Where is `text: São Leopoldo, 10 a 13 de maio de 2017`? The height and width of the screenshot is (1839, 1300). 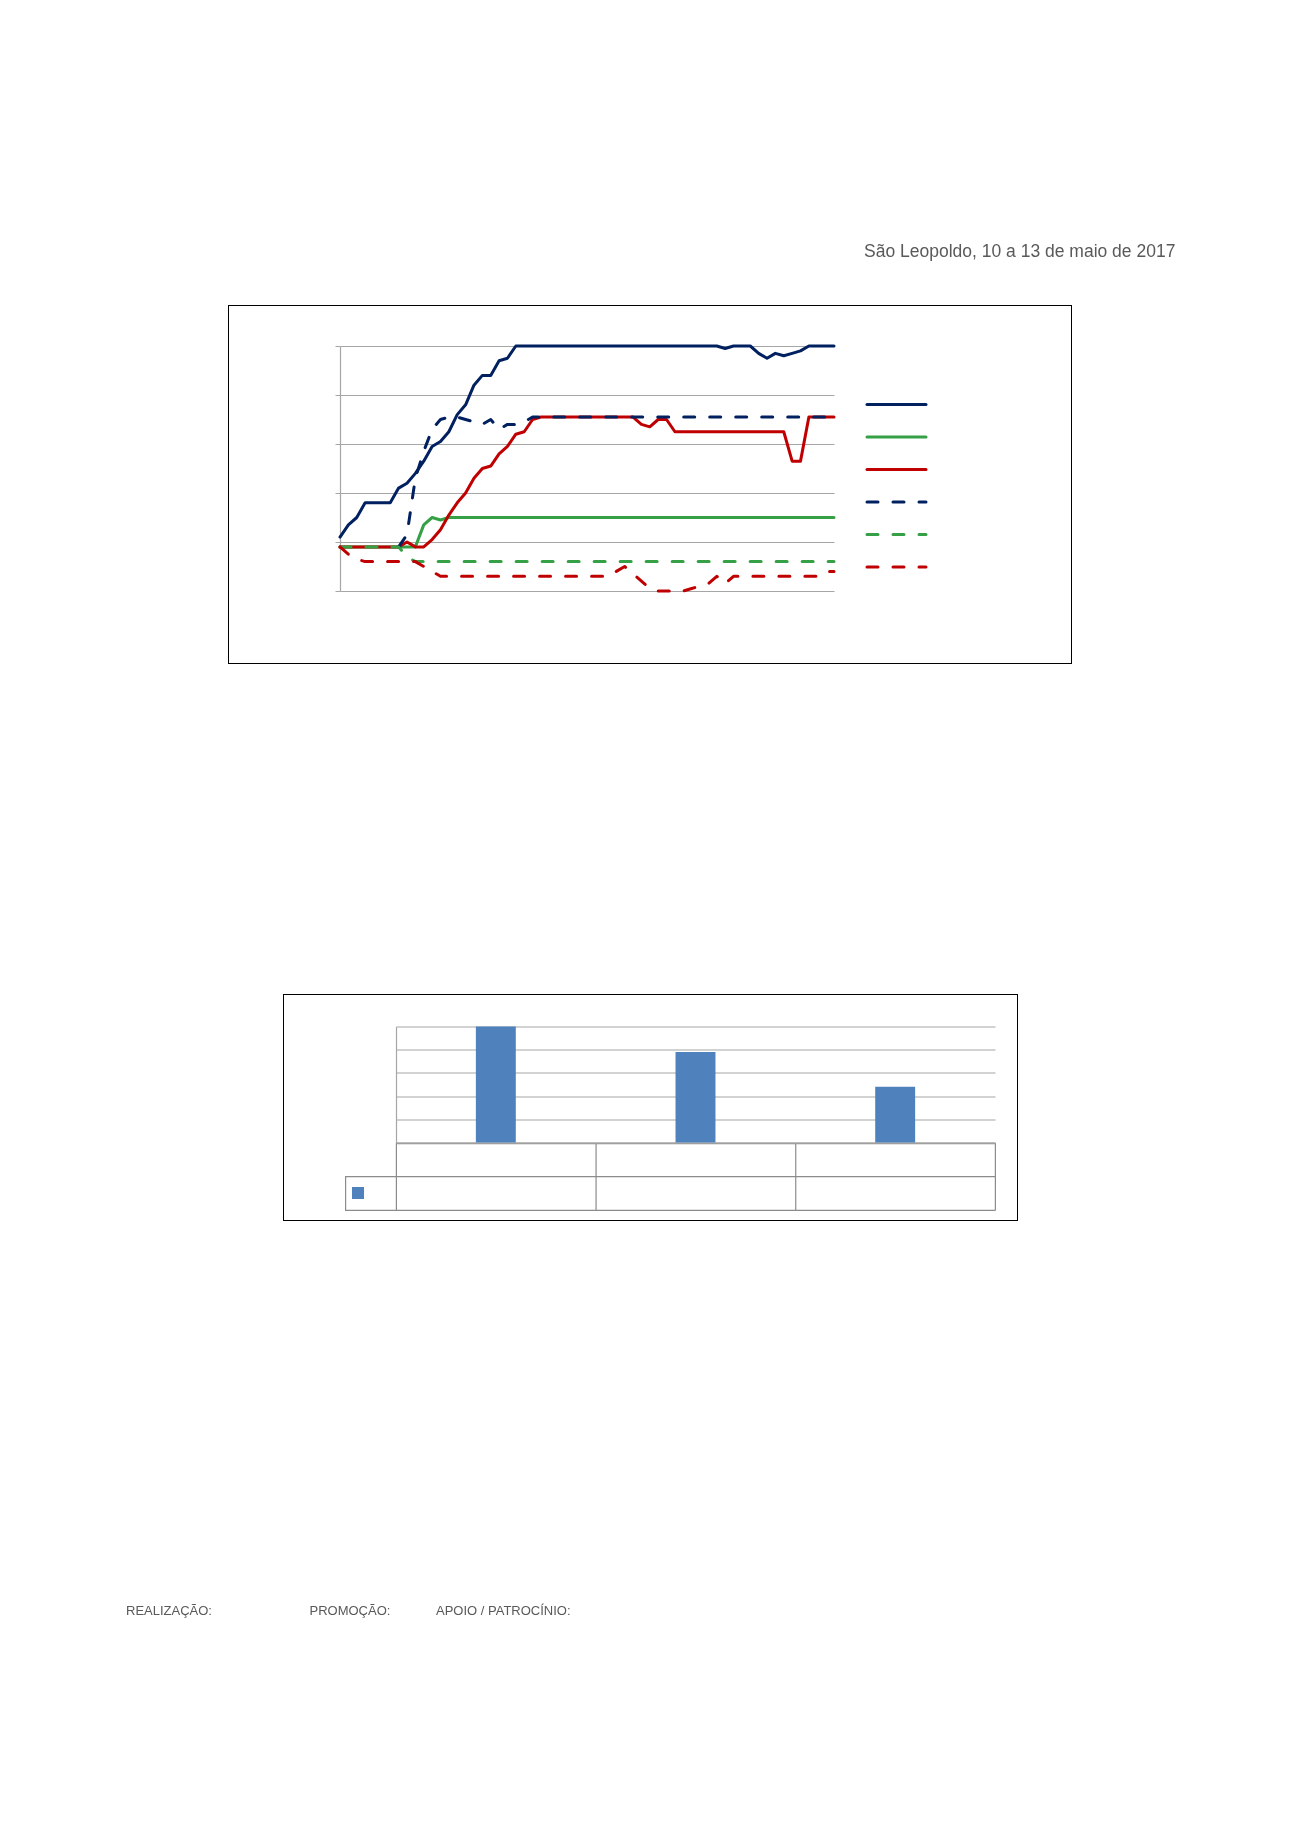
text: São Leopoldo, 10 a 13 de maio de 2017 is located at coordinates (1020, 250).